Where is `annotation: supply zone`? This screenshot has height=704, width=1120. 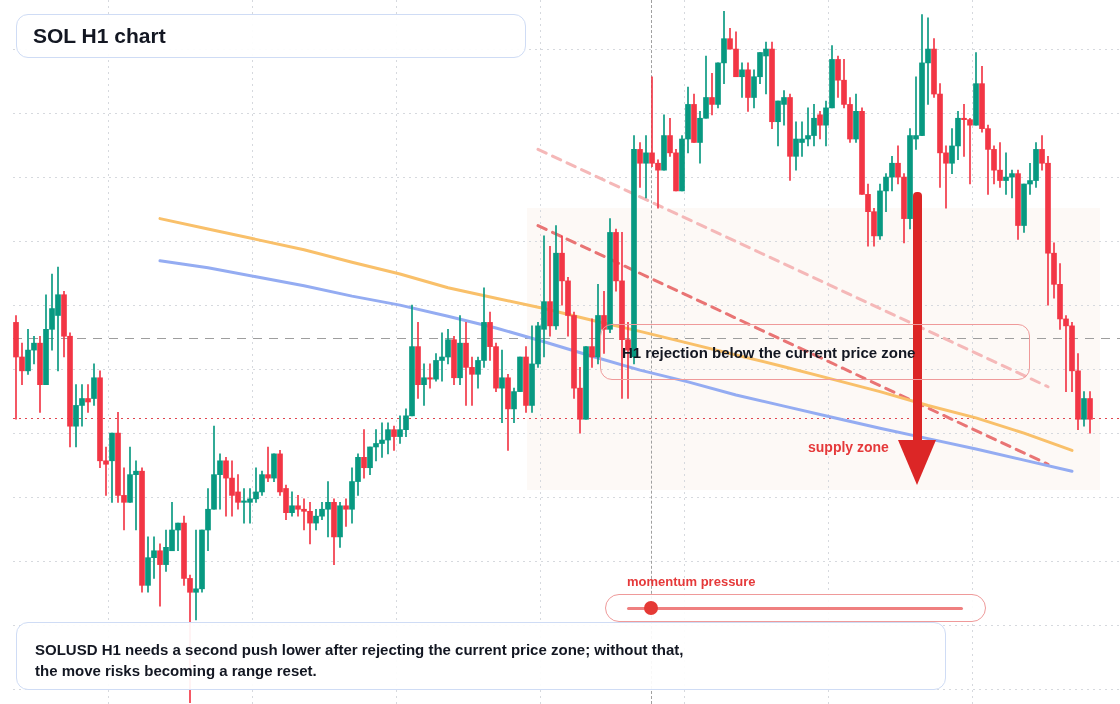
annotation: supply zone is located at coordinates (848, 447).